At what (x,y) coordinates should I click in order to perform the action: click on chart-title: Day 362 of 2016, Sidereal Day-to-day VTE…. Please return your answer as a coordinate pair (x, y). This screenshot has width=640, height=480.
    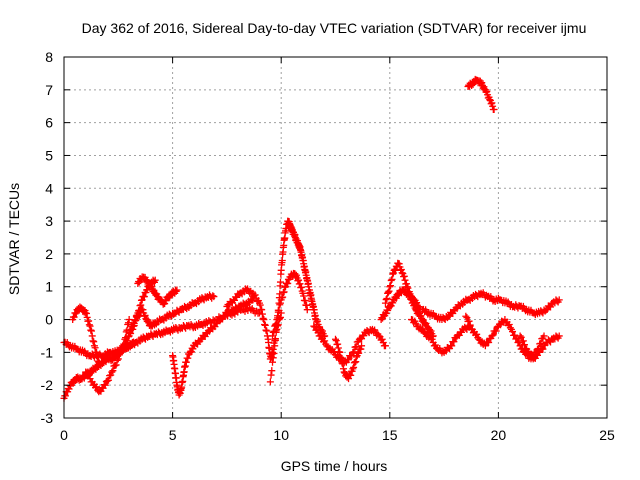
    Looking at the image, I should click on (334, 28).